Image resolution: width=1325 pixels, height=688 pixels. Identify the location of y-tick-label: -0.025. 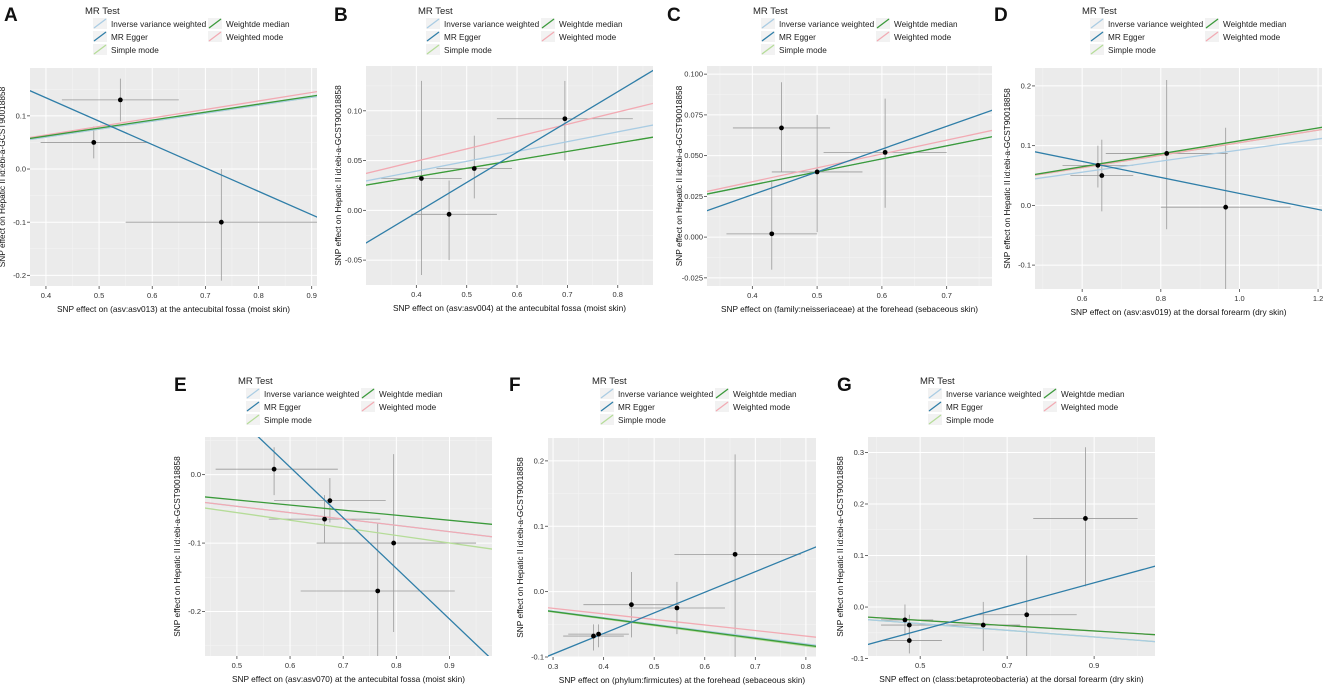
(692, 277).